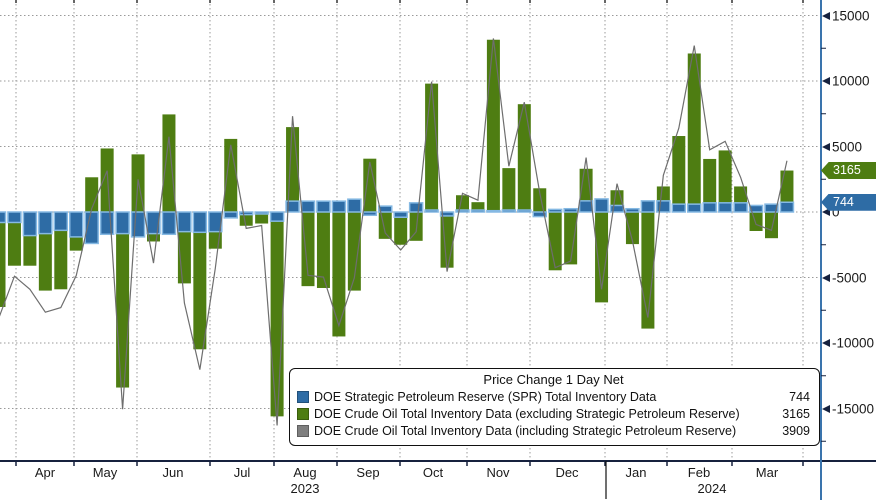  I want to click on month-label: Oct, so click(433, 472).